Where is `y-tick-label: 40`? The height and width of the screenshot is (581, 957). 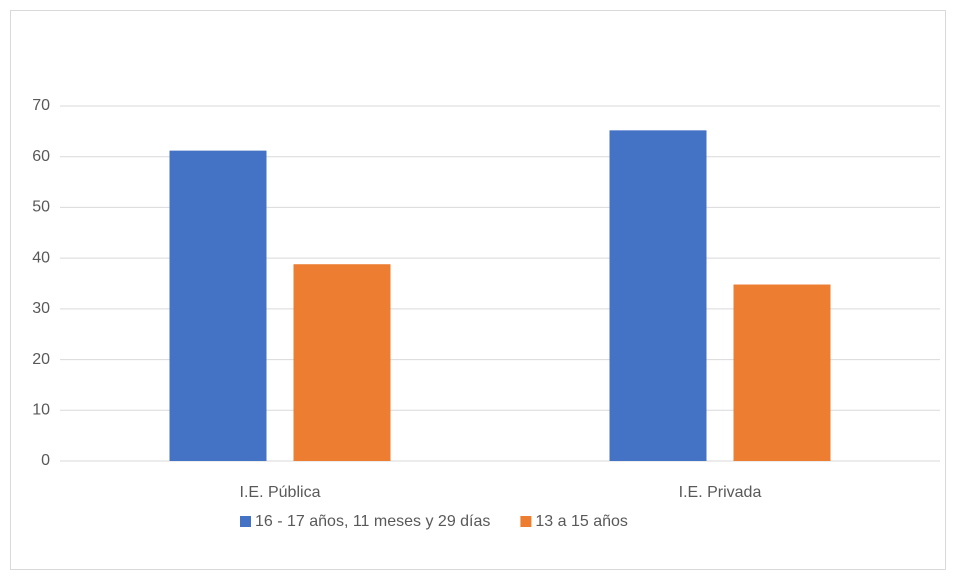 y-tick-label: 40 is located at coordinates (41, 257).